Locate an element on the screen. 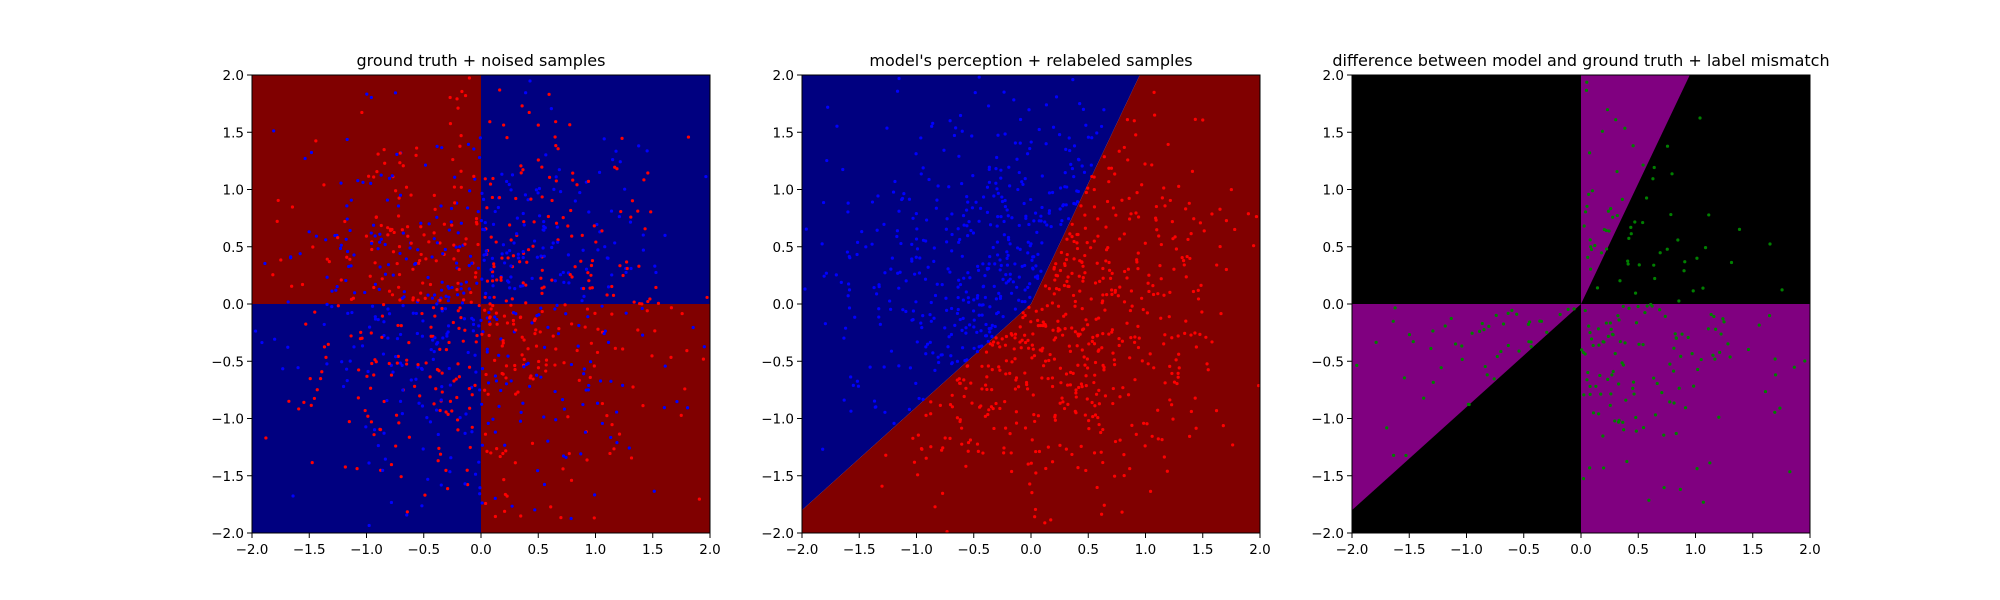 The width and height of the screenshot is (2000, 600). y-tick-label: 1.5 is located at coordinates (1333, 133).